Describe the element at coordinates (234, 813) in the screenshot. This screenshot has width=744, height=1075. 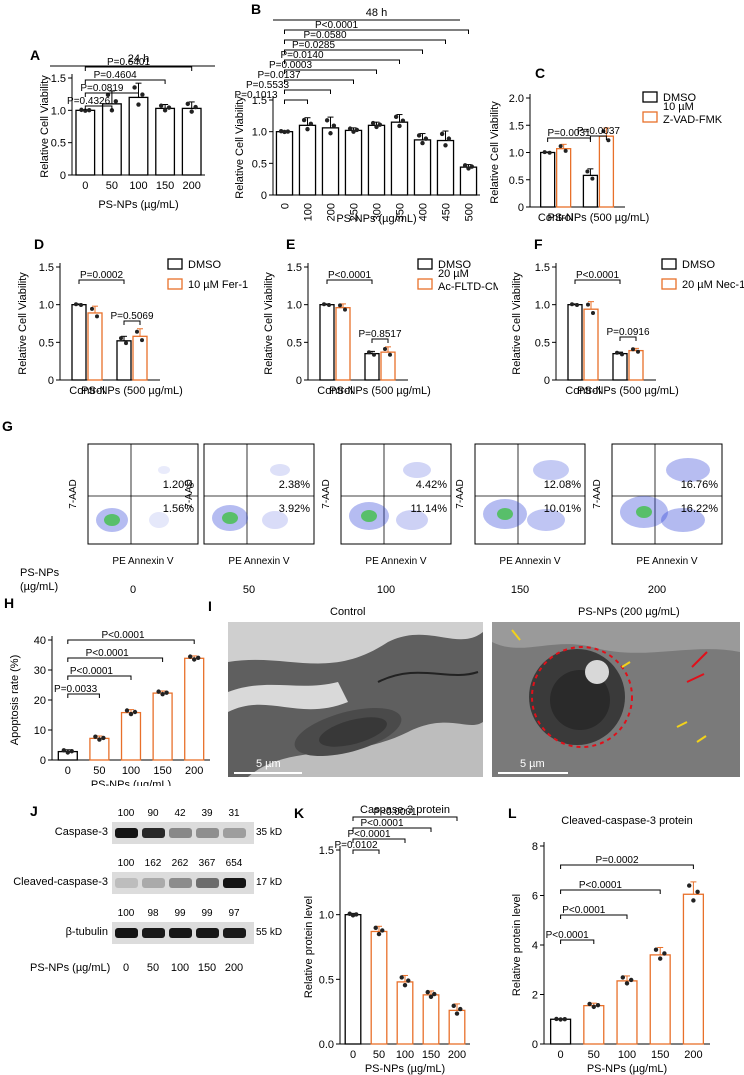
I see `band-intensity-value: 31` at that location.